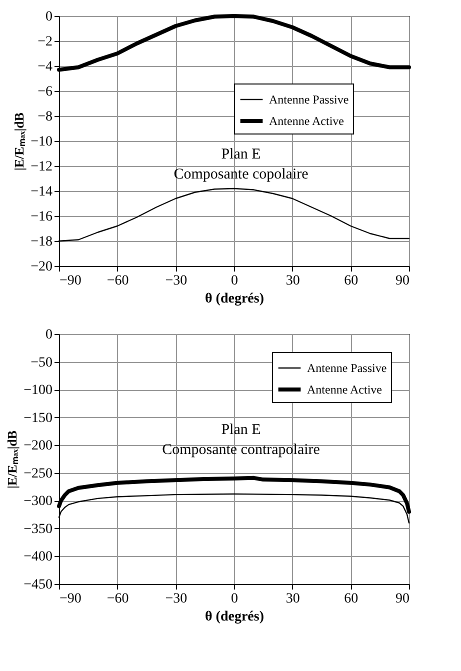 Image resolution: width=461 pixels, height=671 pixels. Describe the element at coordinates (41, 167) in the screenshot. I see `y-tick-label: −12` at that location.